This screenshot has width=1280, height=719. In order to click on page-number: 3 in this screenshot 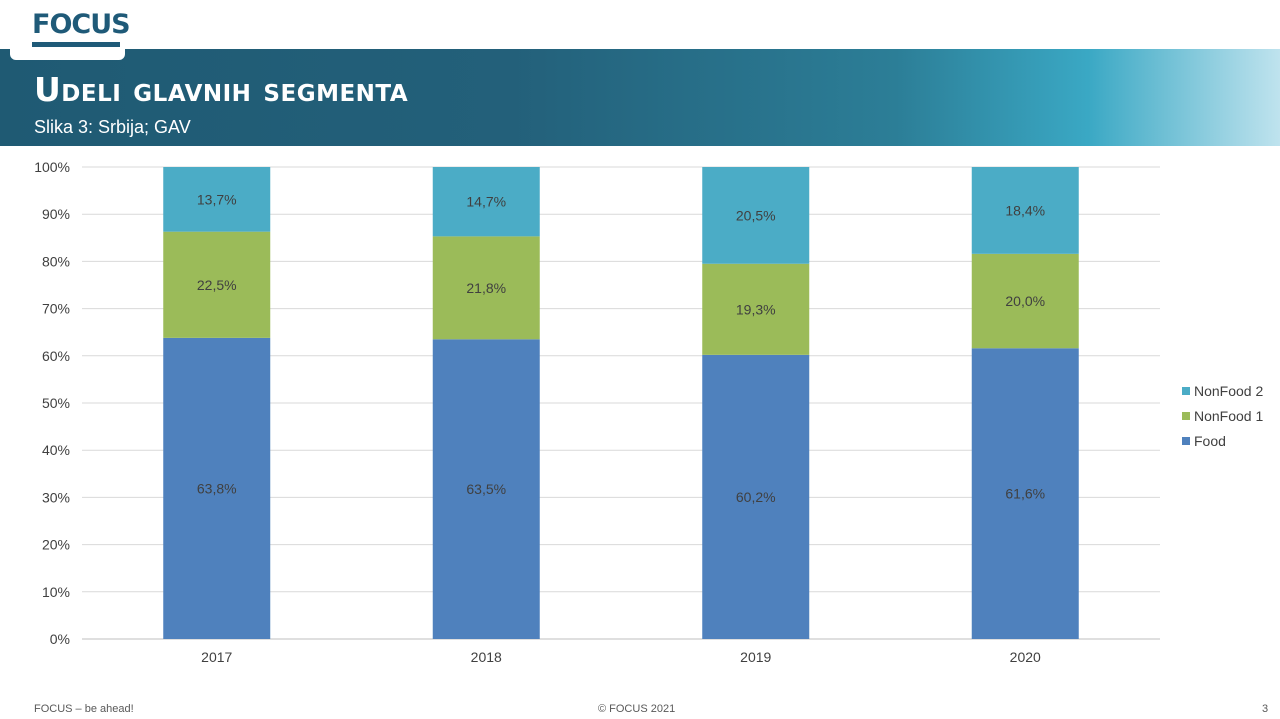, I will do `click(1265, 709)`.